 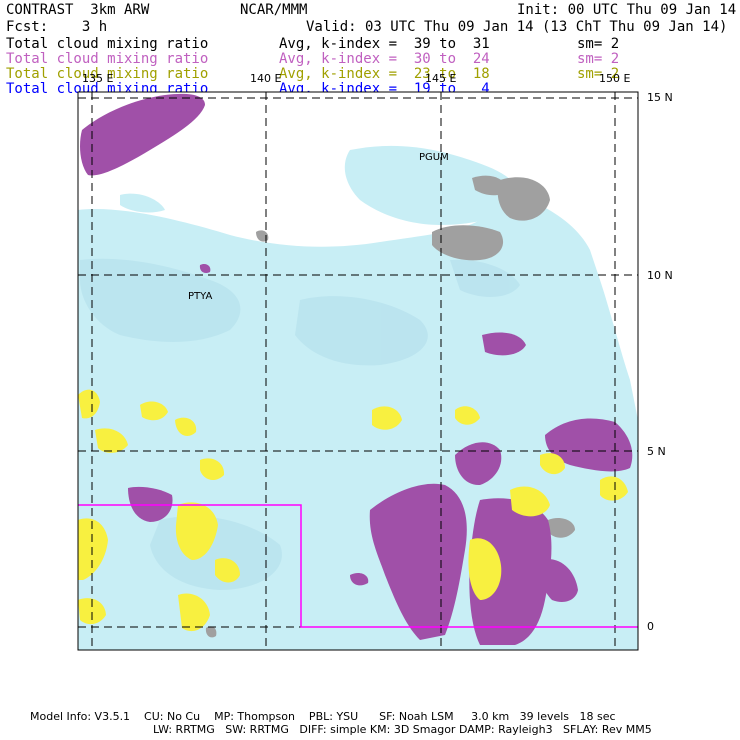 What do you see at coordinates (274, 10) in the screenshot?
I see `organization-label: NCAR/MMM` at bounding box center [274, 10].